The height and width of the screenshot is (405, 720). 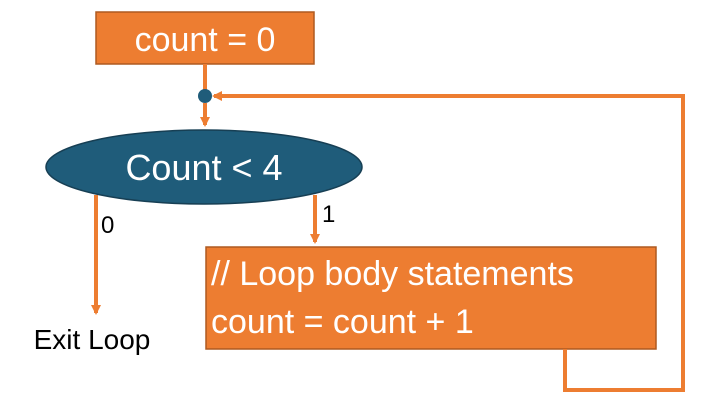 What do you see at coordinates (107, 225) in the screenshot?
I see `false-branch-label: 0` at bounding box center [107, 225].